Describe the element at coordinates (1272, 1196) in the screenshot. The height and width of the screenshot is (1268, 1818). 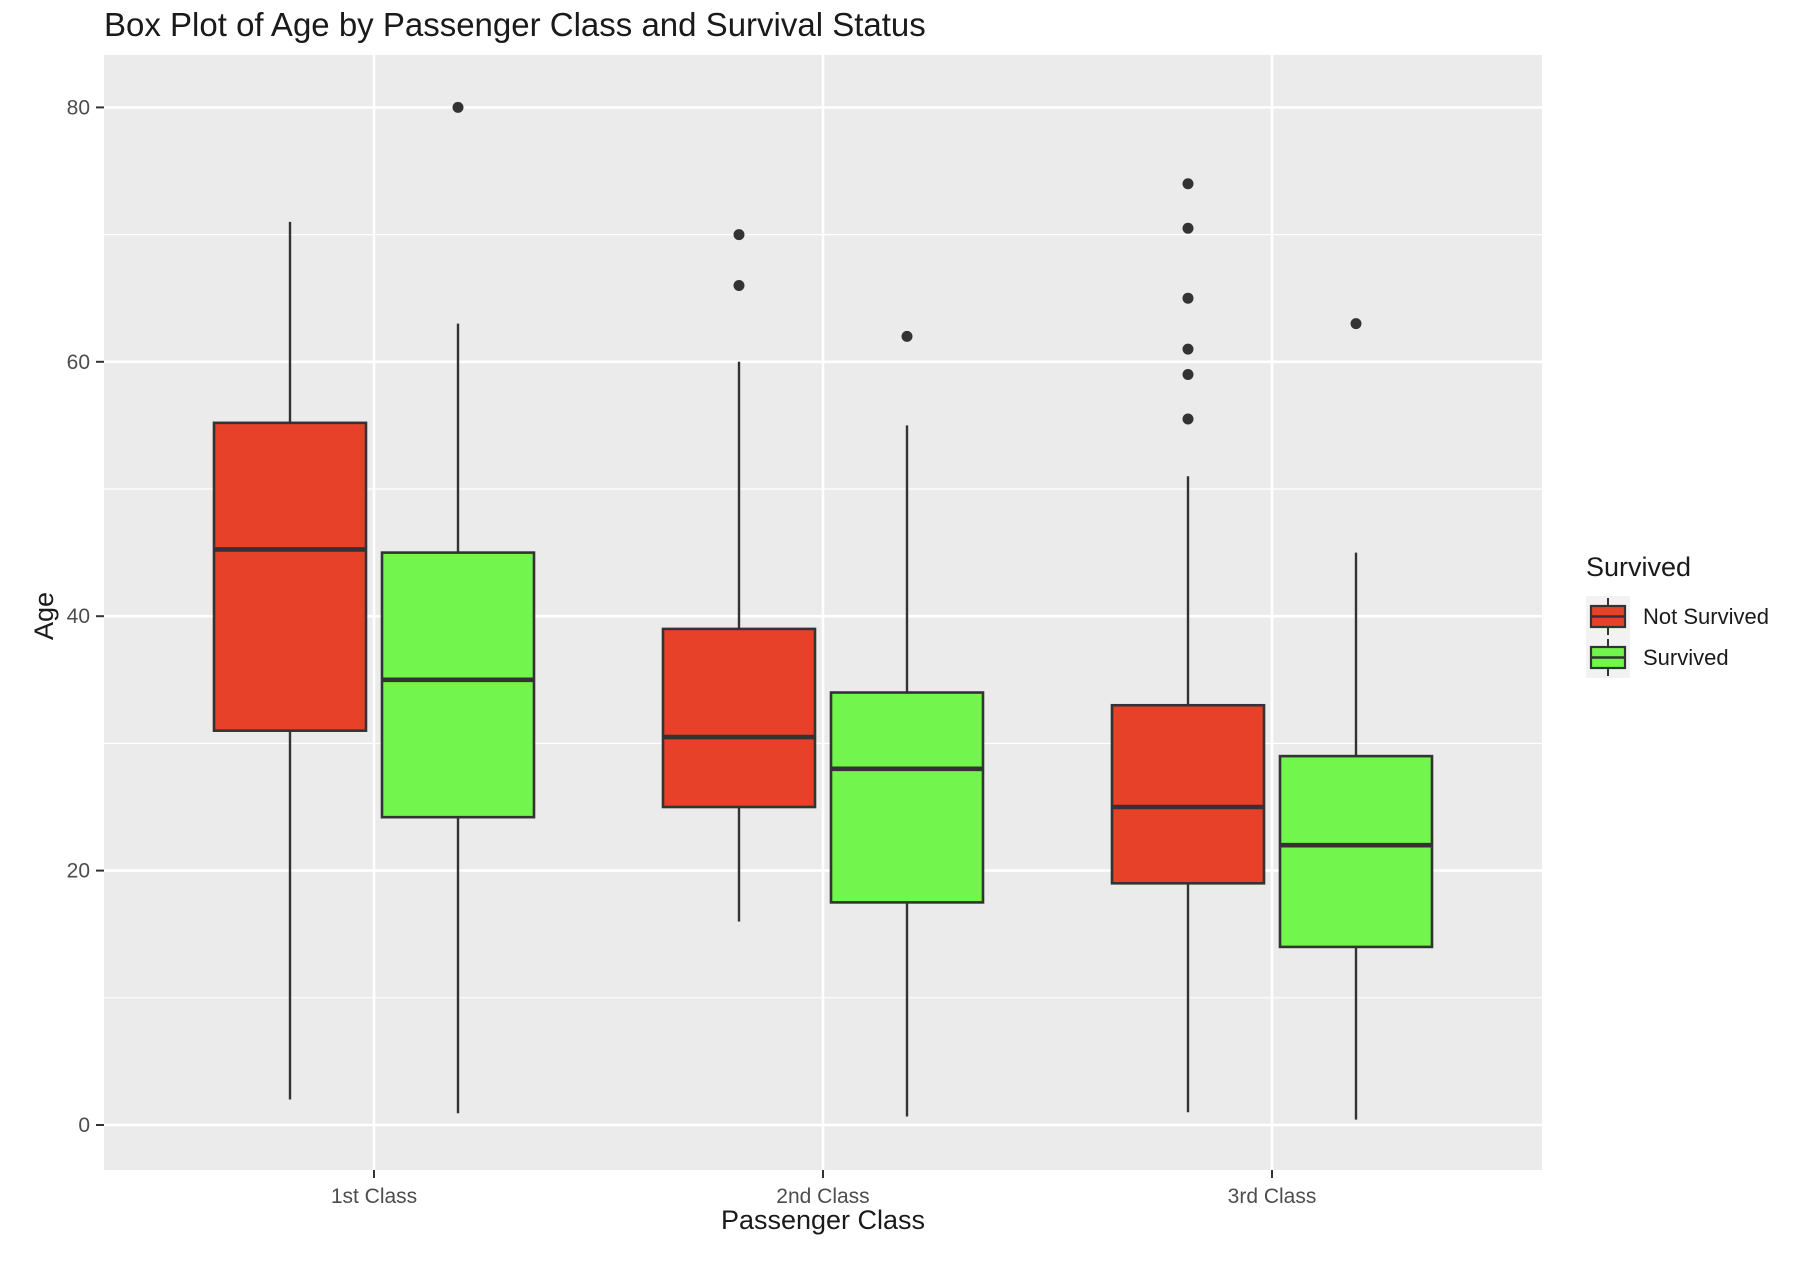
I see `x-tick-label: 3rd Class` at that location.